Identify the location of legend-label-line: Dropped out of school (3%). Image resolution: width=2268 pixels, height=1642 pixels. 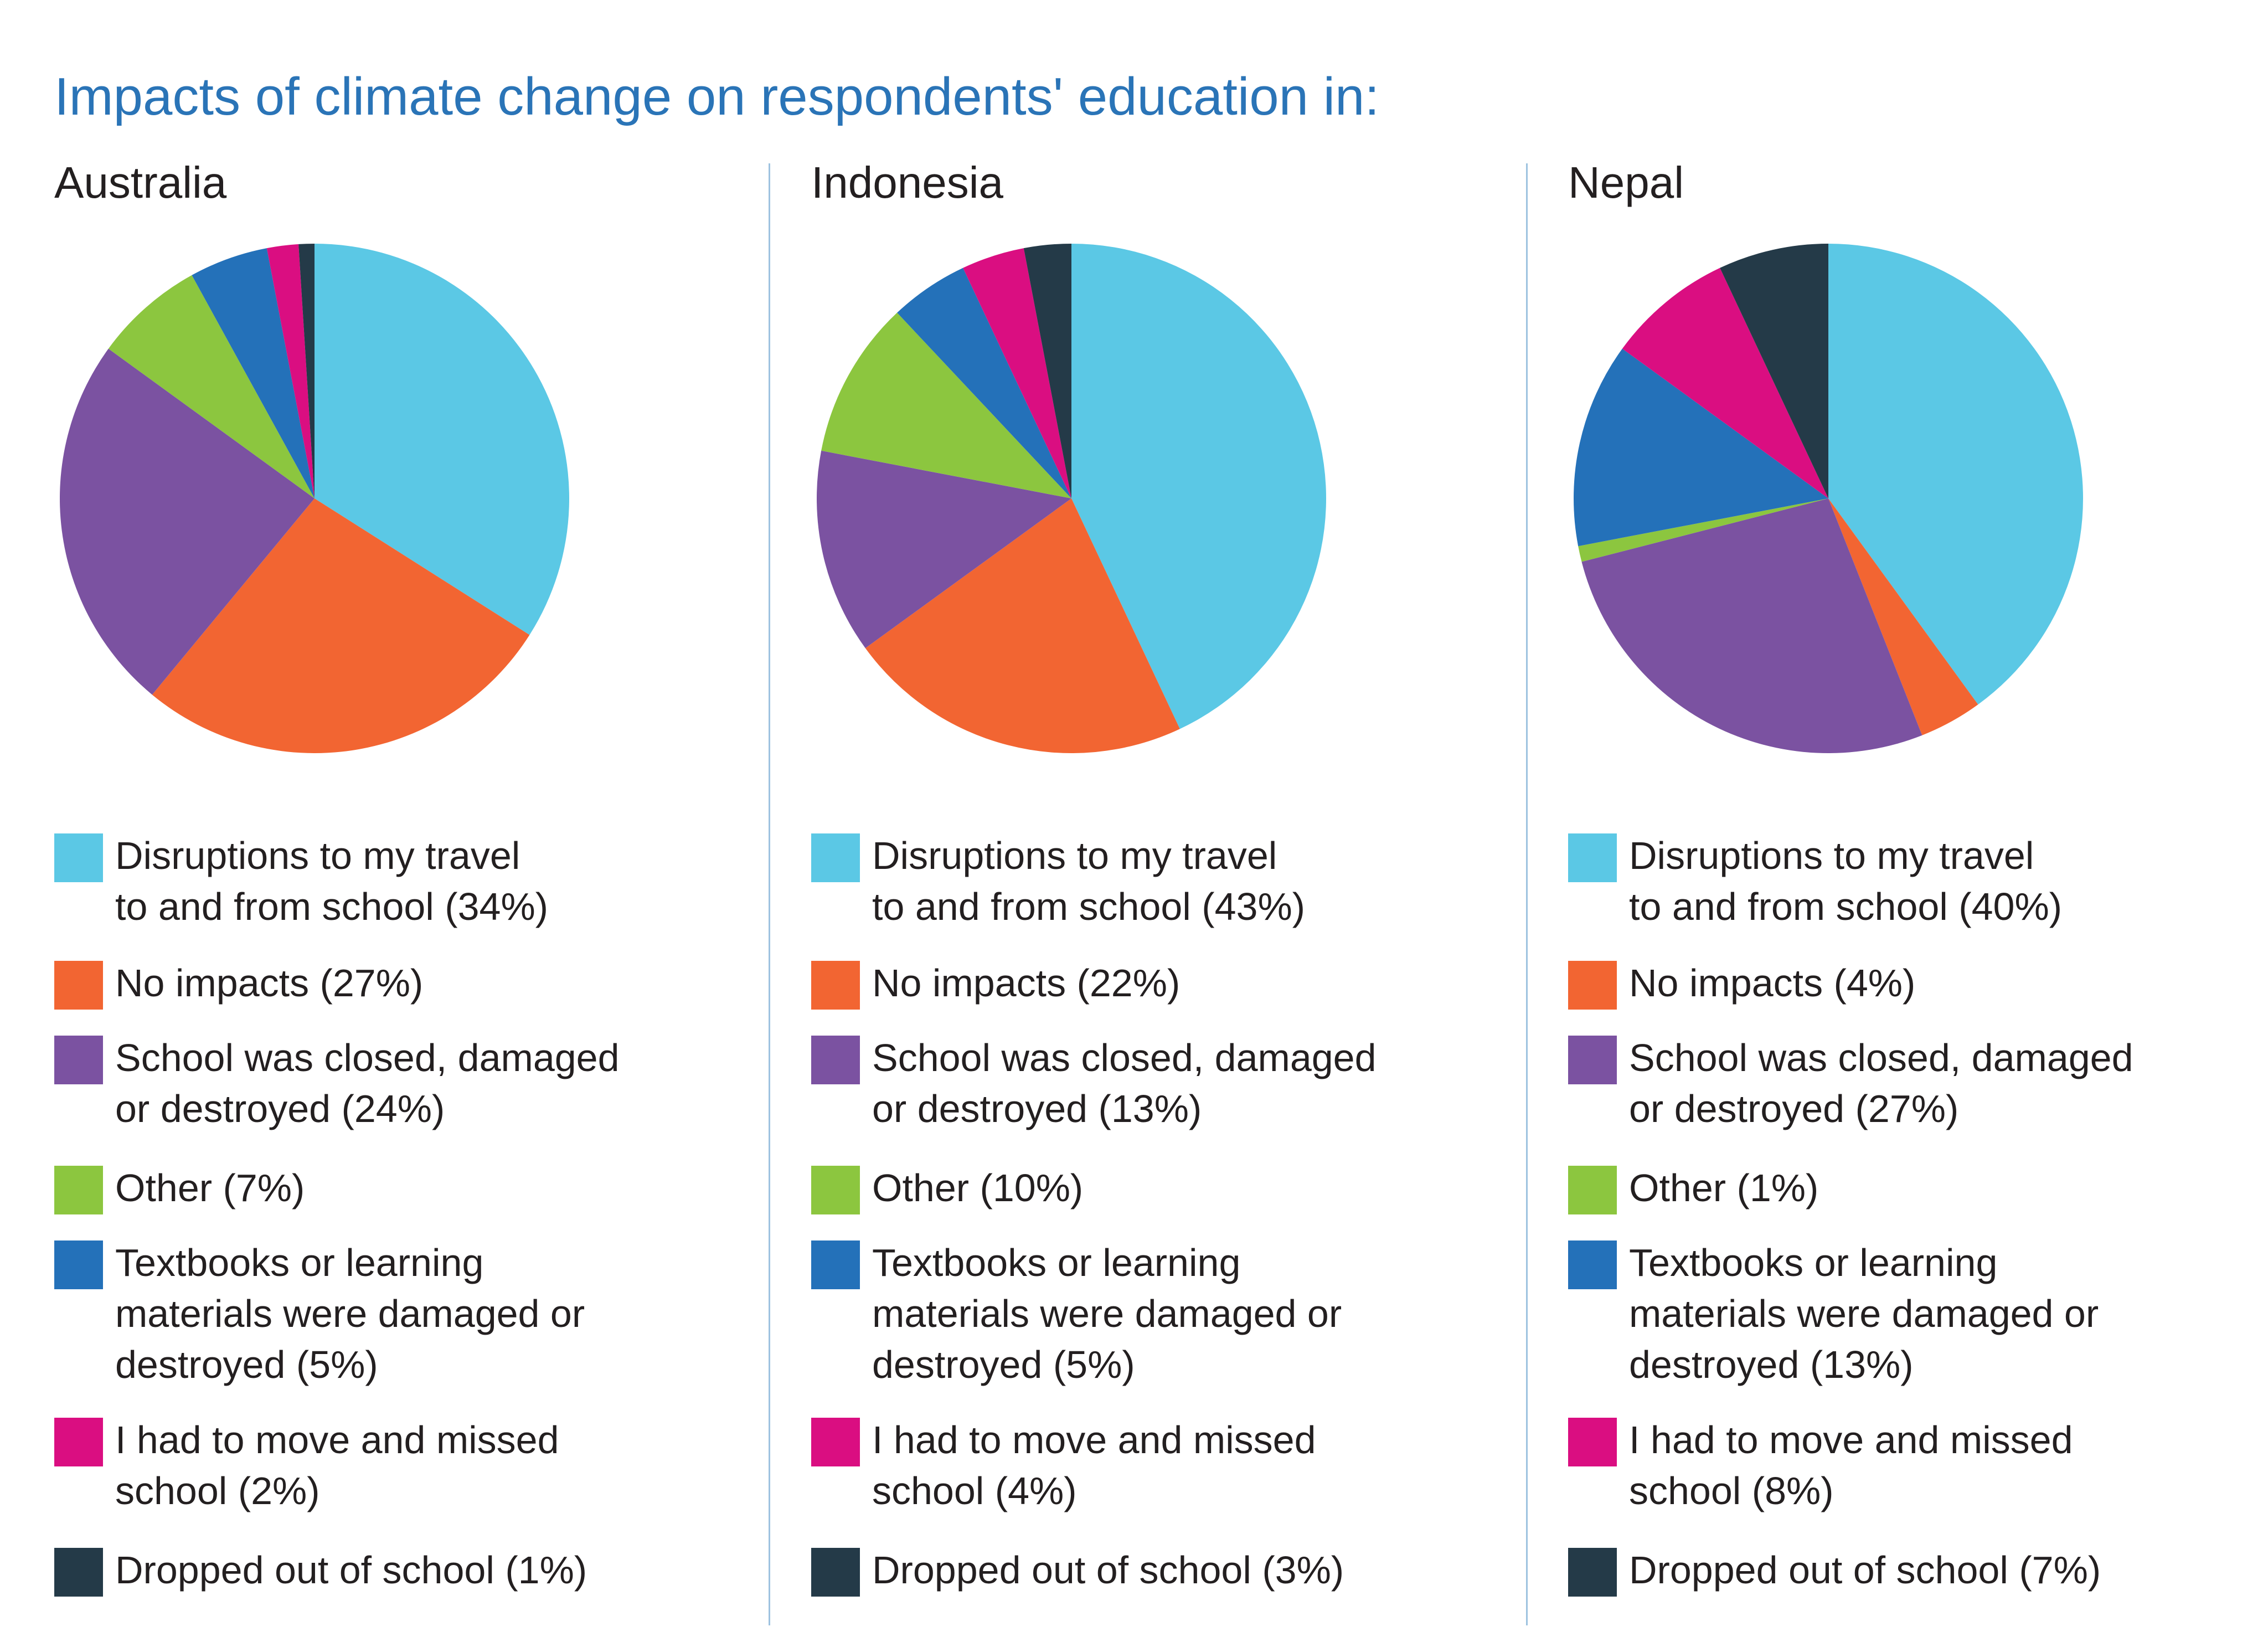
(1108, 1570).